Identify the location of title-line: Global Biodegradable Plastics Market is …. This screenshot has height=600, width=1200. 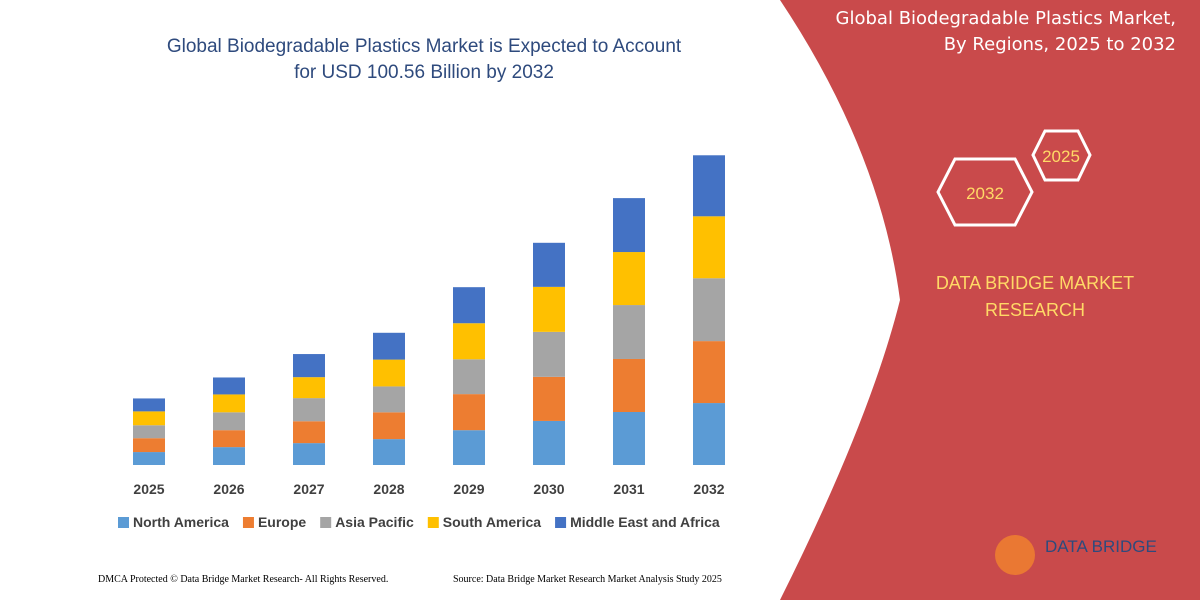
(424, 46).